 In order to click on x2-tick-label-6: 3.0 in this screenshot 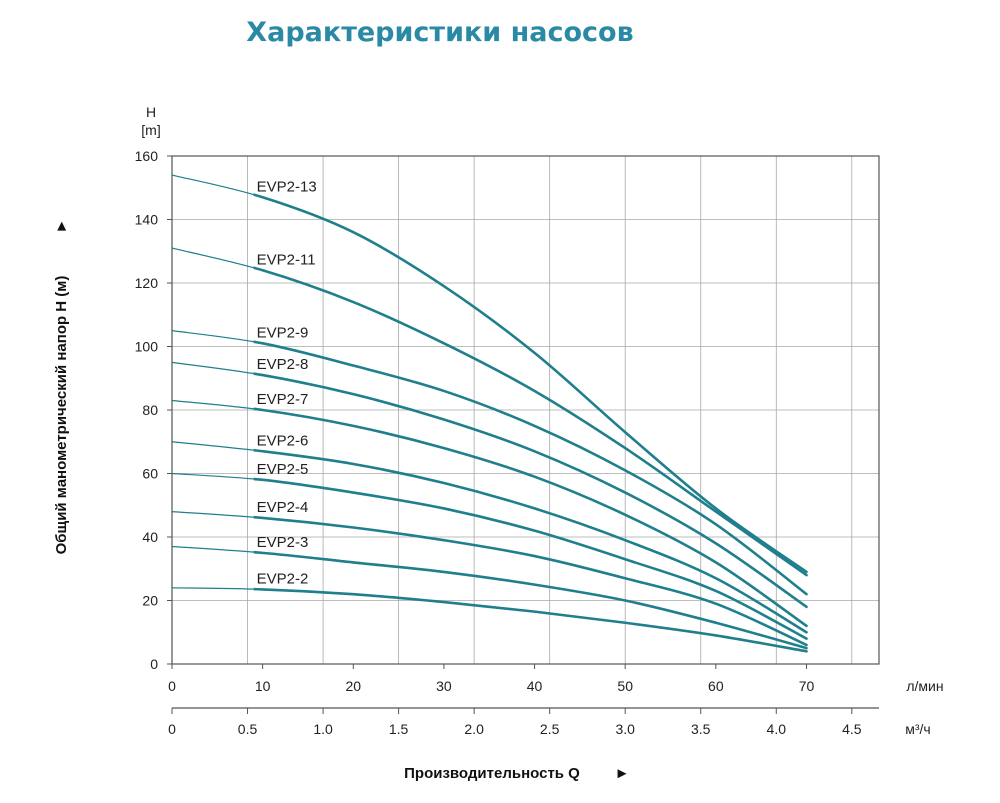, I will do `click(625, 729)`.